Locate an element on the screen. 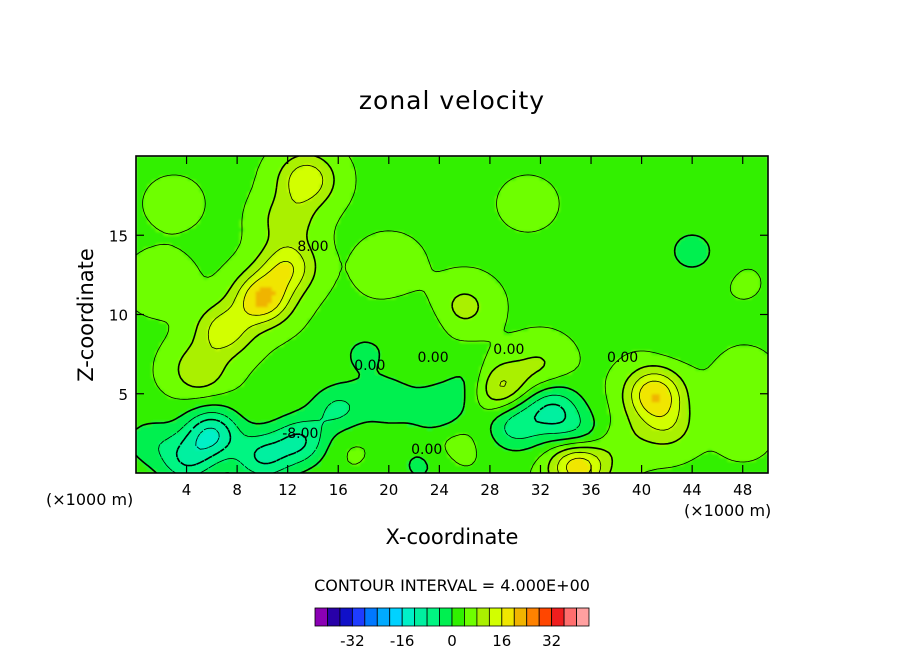 This screenshot has height=654, width=904. x-tick-label: 24 is located at coordinates (439, 490).